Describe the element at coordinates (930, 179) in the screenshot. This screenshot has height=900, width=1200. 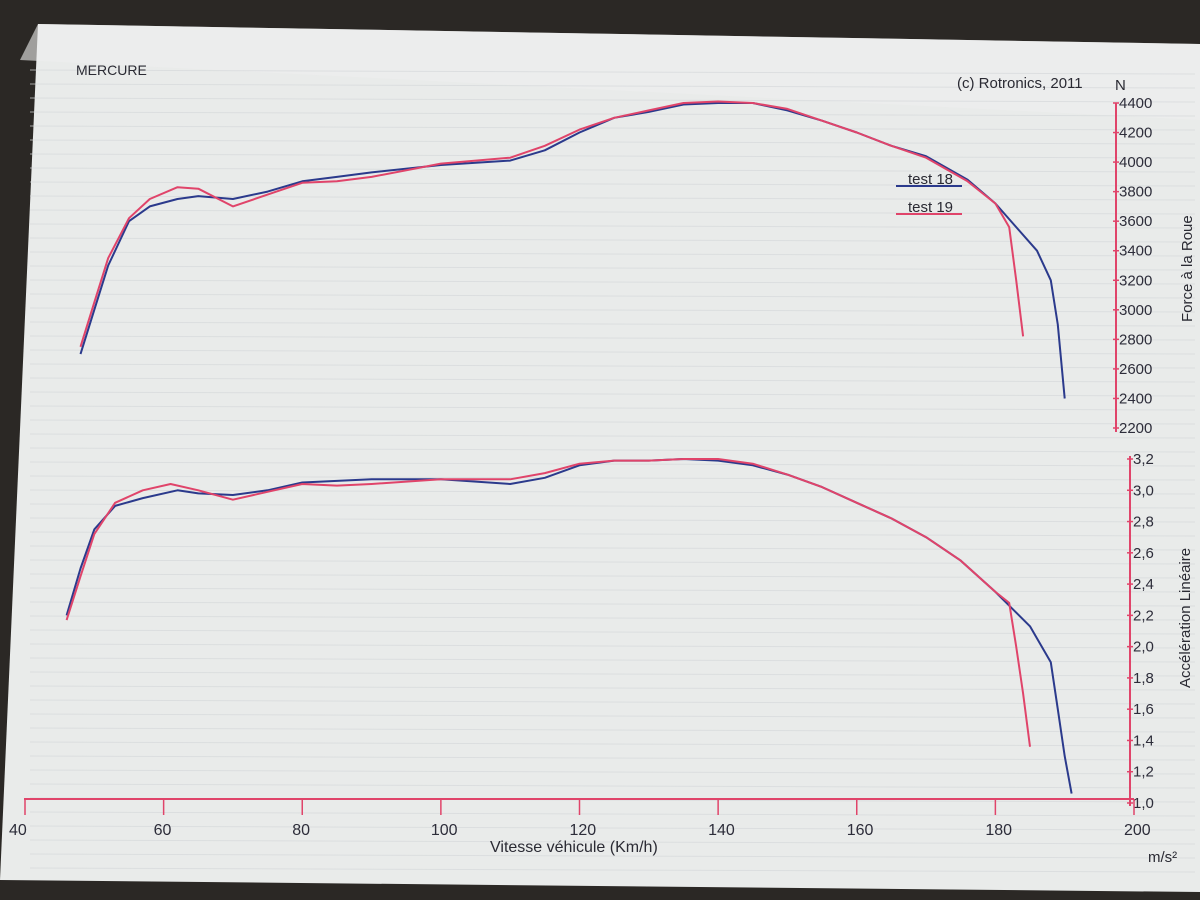
I see `legend-label-test18: test 18` at that location.